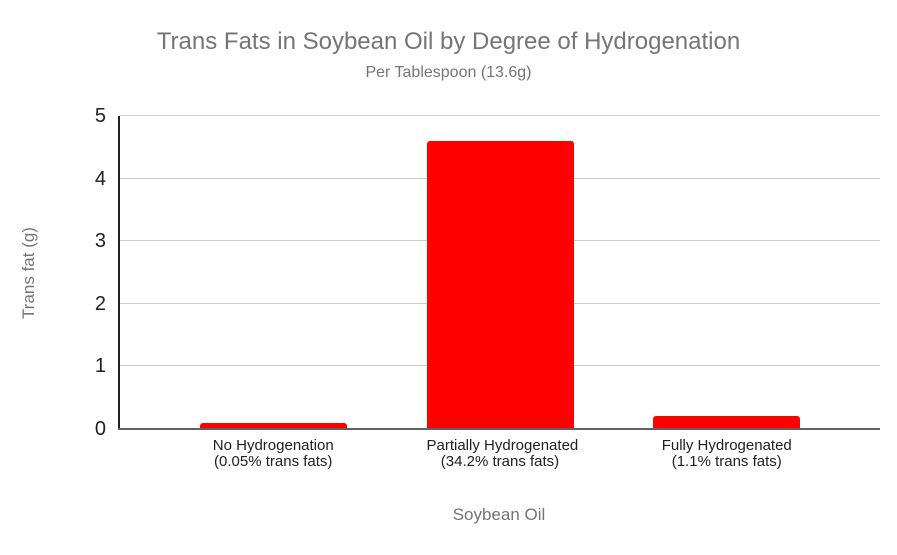 The height and width of the screenshot is (555, 897). I want to click on x-label-line1: Partially Hydrogenated, so click(502, 445).